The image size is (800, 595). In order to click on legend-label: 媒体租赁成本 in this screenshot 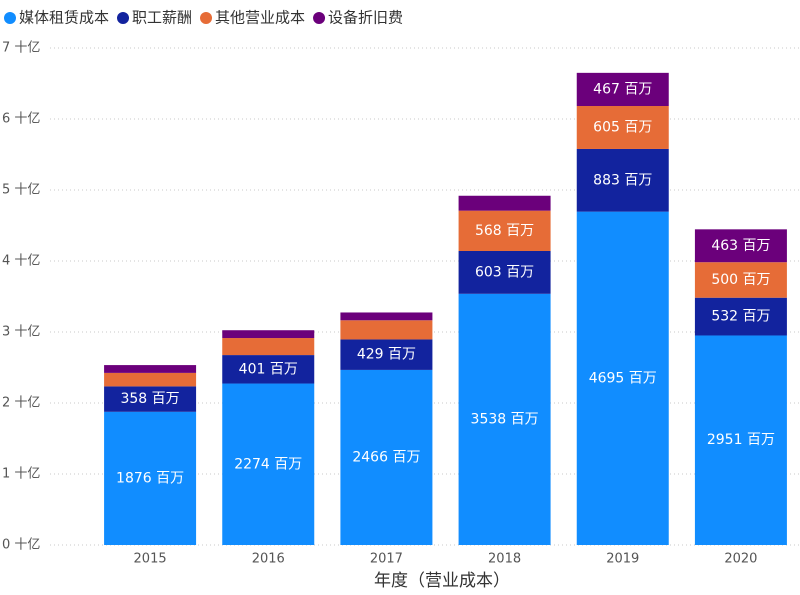, I will do `click(64, 18)`.